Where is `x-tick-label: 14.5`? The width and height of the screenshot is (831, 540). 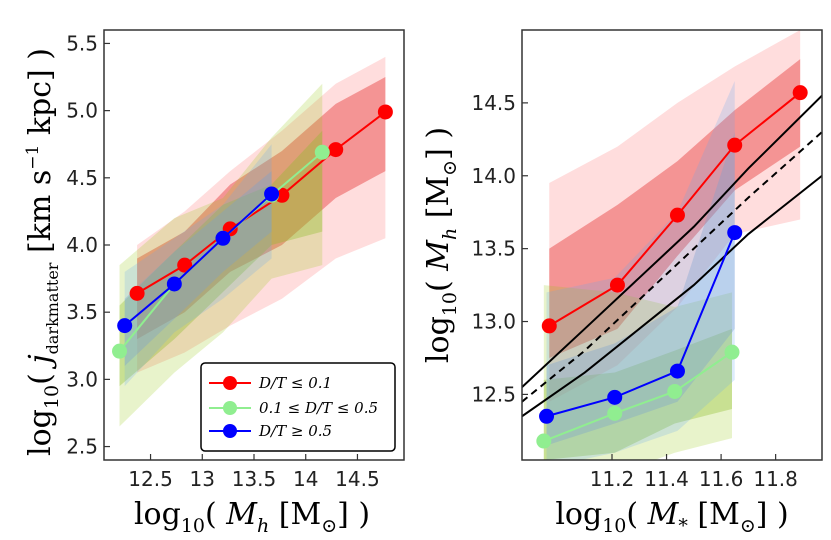
x-tick-label: 14.5 is located at coordinates (357, 479).